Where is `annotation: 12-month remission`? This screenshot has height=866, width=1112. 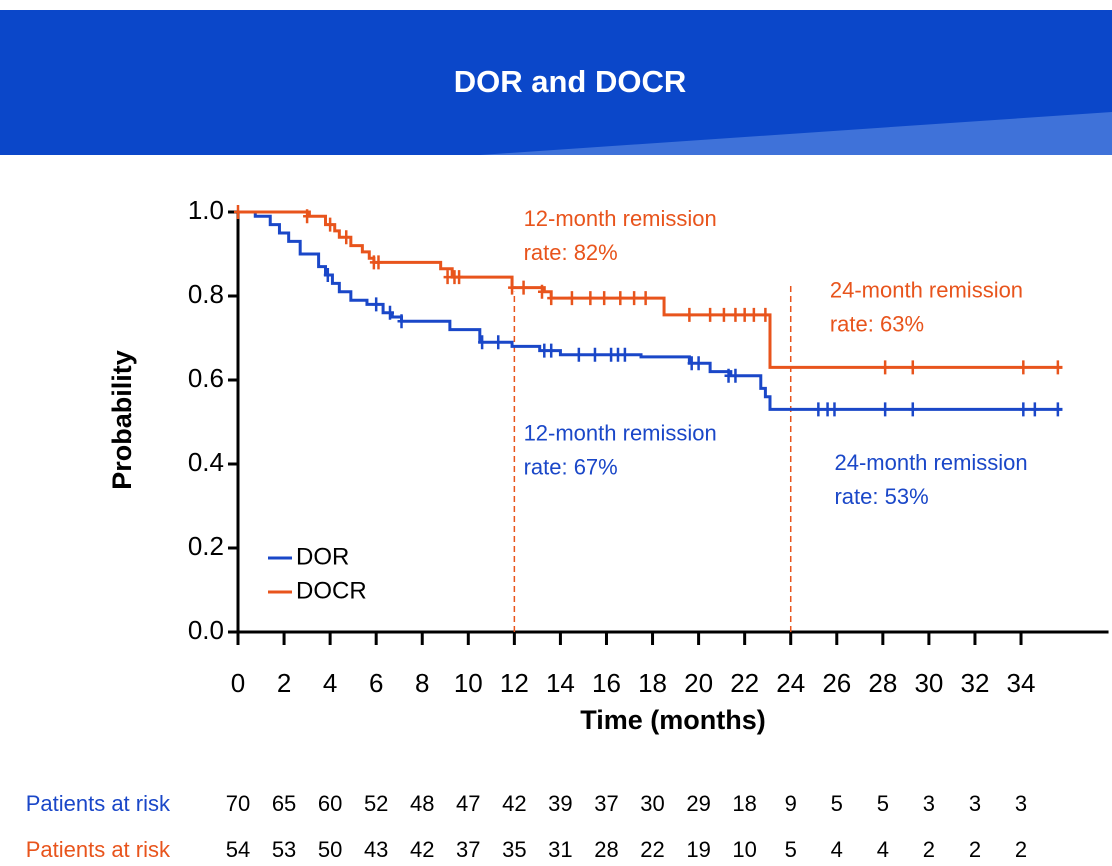 annotation: 12-month remission is located at coordinates (620, 218).